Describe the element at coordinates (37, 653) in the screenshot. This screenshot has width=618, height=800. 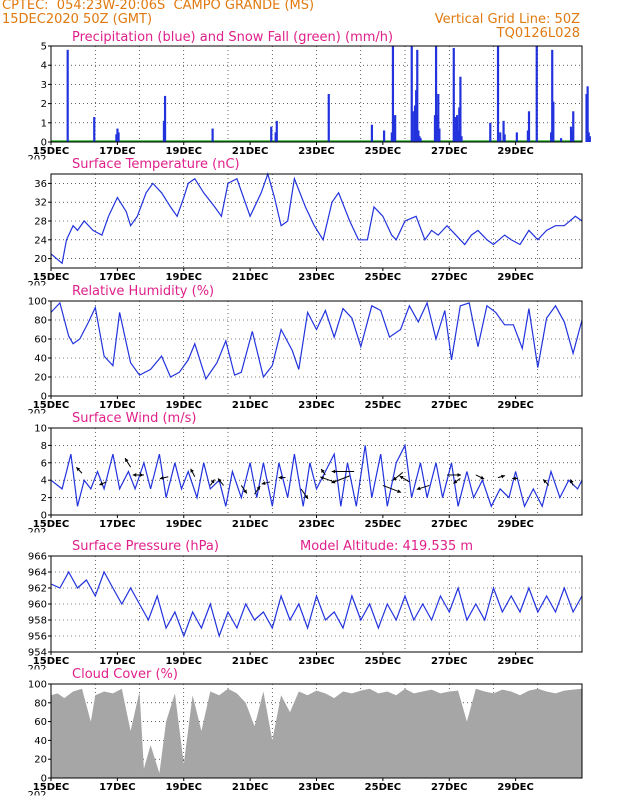
I see `y-tick-label: 954` at that location.